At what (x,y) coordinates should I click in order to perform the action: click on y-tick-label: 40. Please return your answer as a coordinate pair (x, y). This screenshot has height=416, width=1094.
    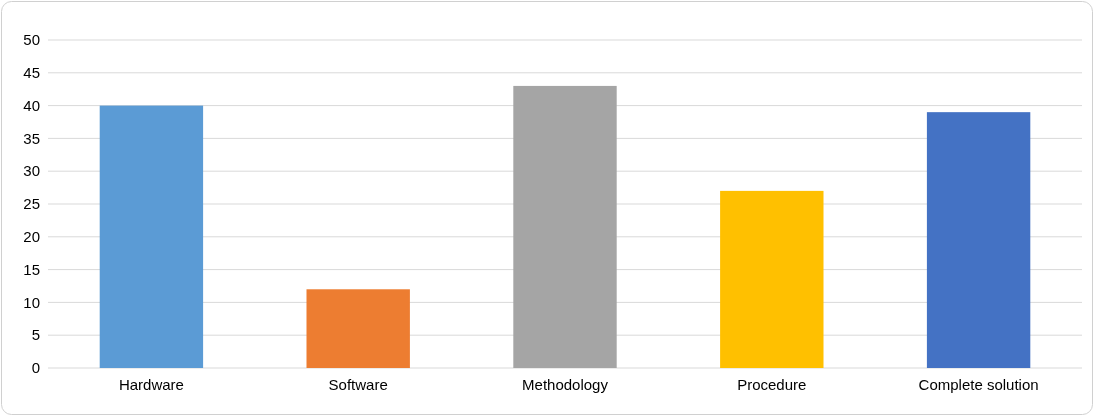
    Looking at the image, I should click on (31, 105).